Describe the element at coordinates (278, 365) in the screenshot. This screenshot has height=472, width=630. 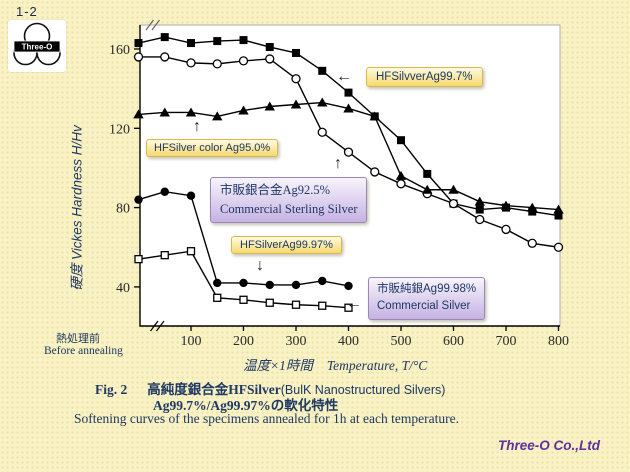
I see `x-axis-title-jp: 温度×1時間` at that location.